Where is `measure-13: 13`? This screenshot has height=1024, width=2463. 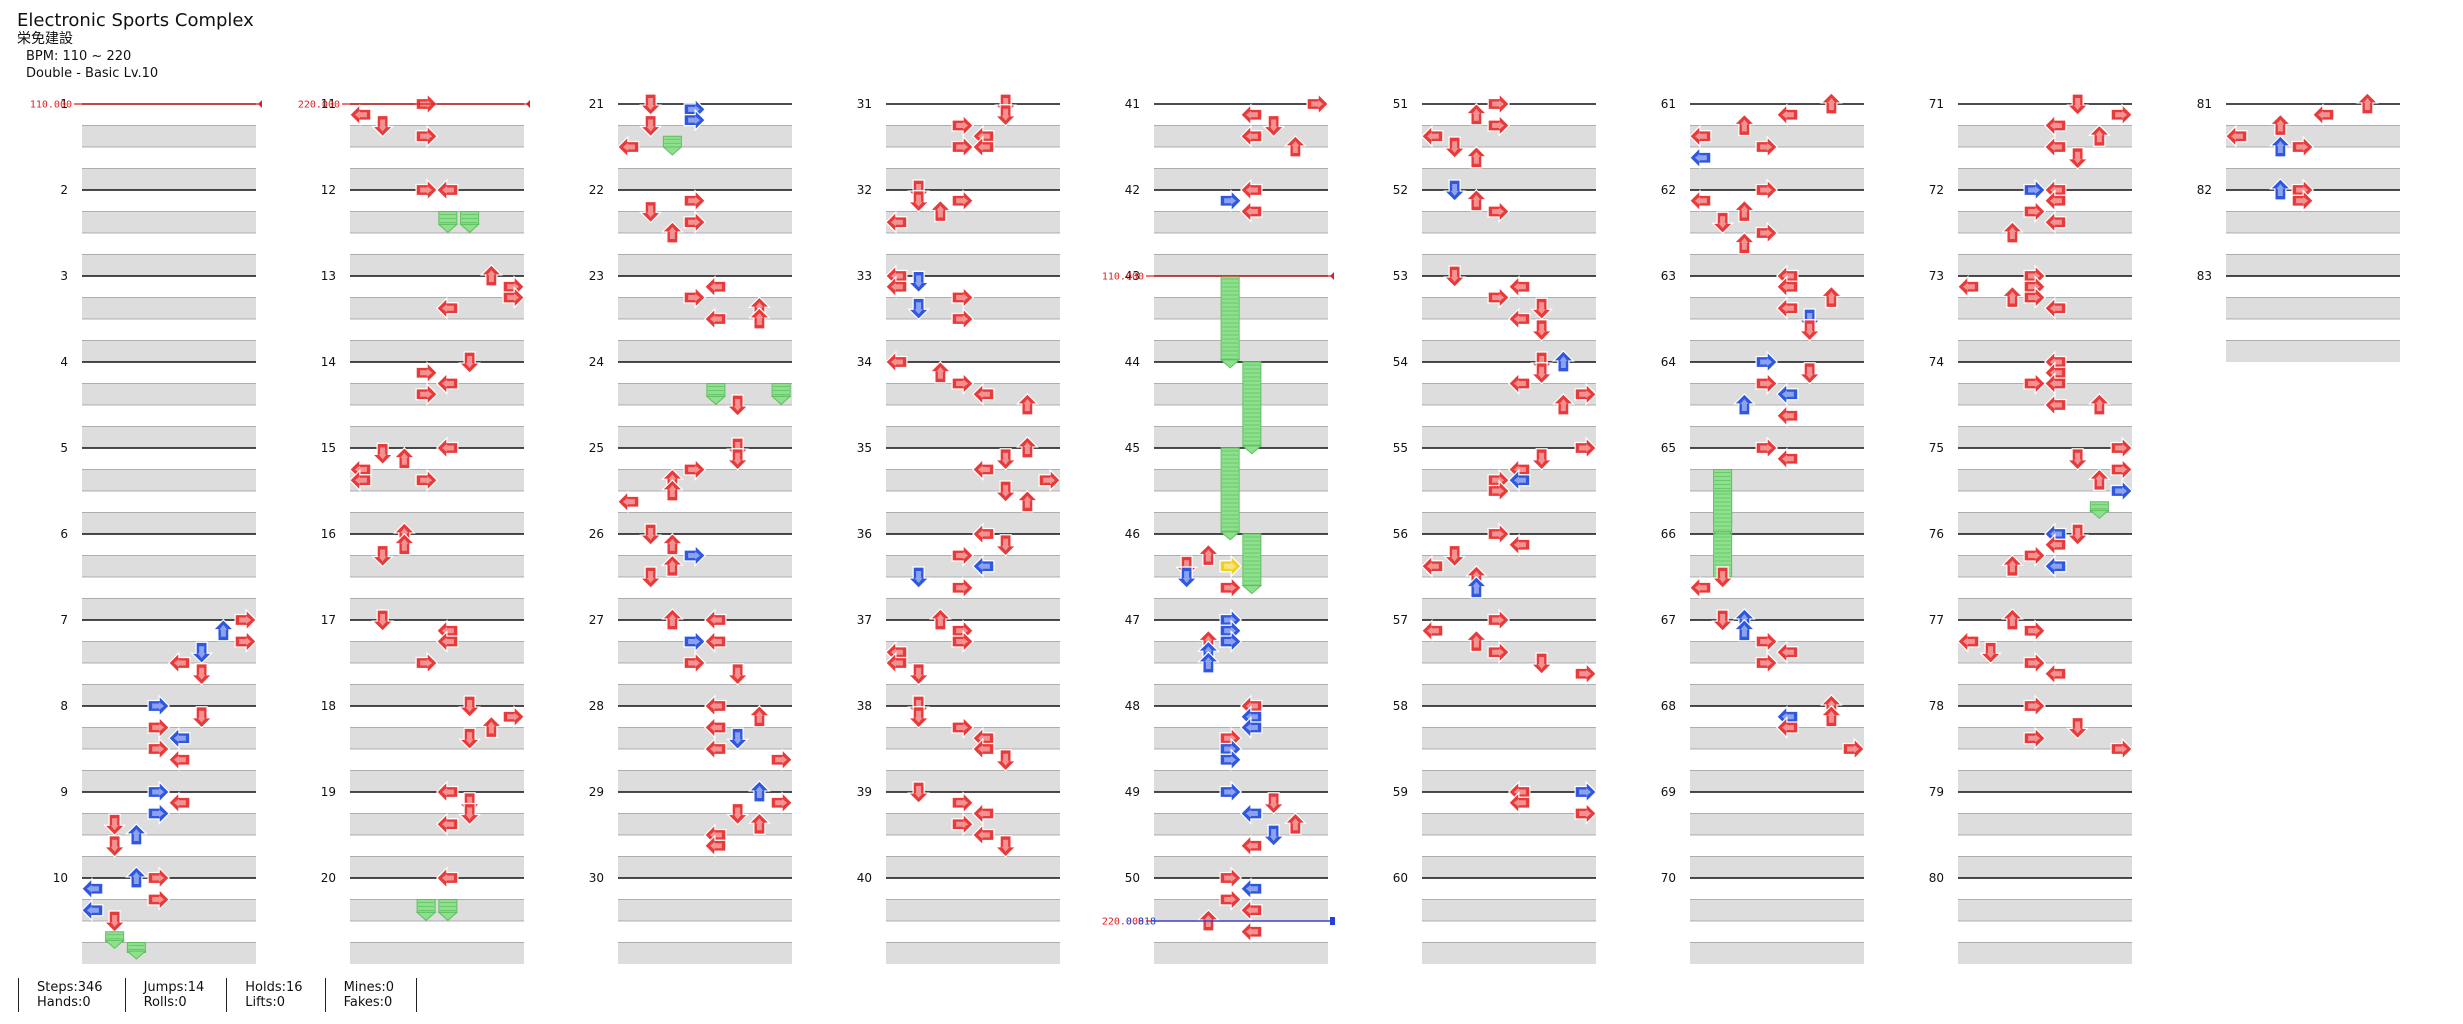
measure-13: 13 is located at coordinates (422, 315).